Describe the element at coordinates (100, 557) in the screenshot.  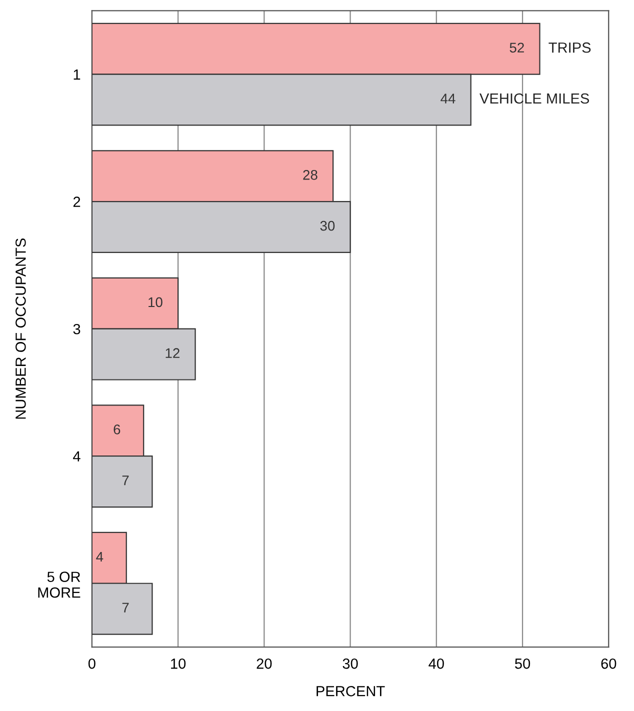
I see `data-label: 4` at that location.